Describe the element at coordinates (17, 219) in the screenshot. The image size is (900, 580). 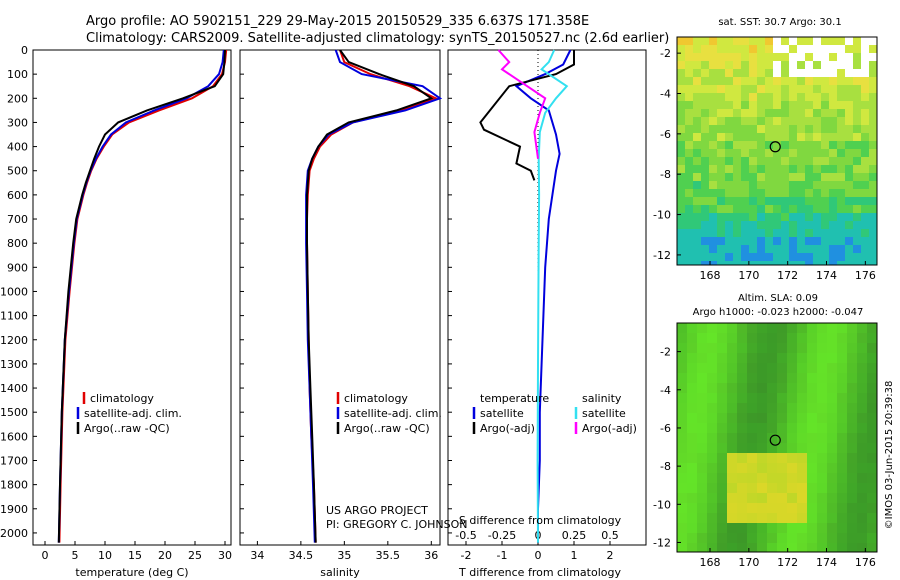
I see `depth-tick-label: 700` at that location.